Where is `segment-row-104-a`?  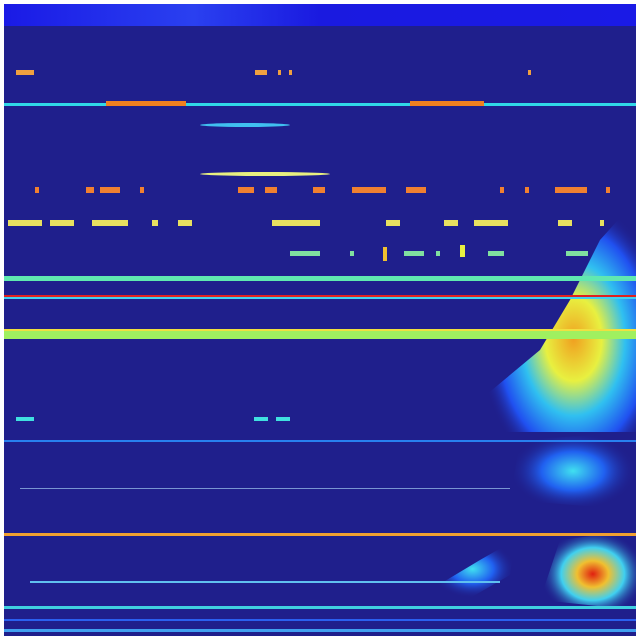
segment-row-104-a is located at coordinates (146, 103).